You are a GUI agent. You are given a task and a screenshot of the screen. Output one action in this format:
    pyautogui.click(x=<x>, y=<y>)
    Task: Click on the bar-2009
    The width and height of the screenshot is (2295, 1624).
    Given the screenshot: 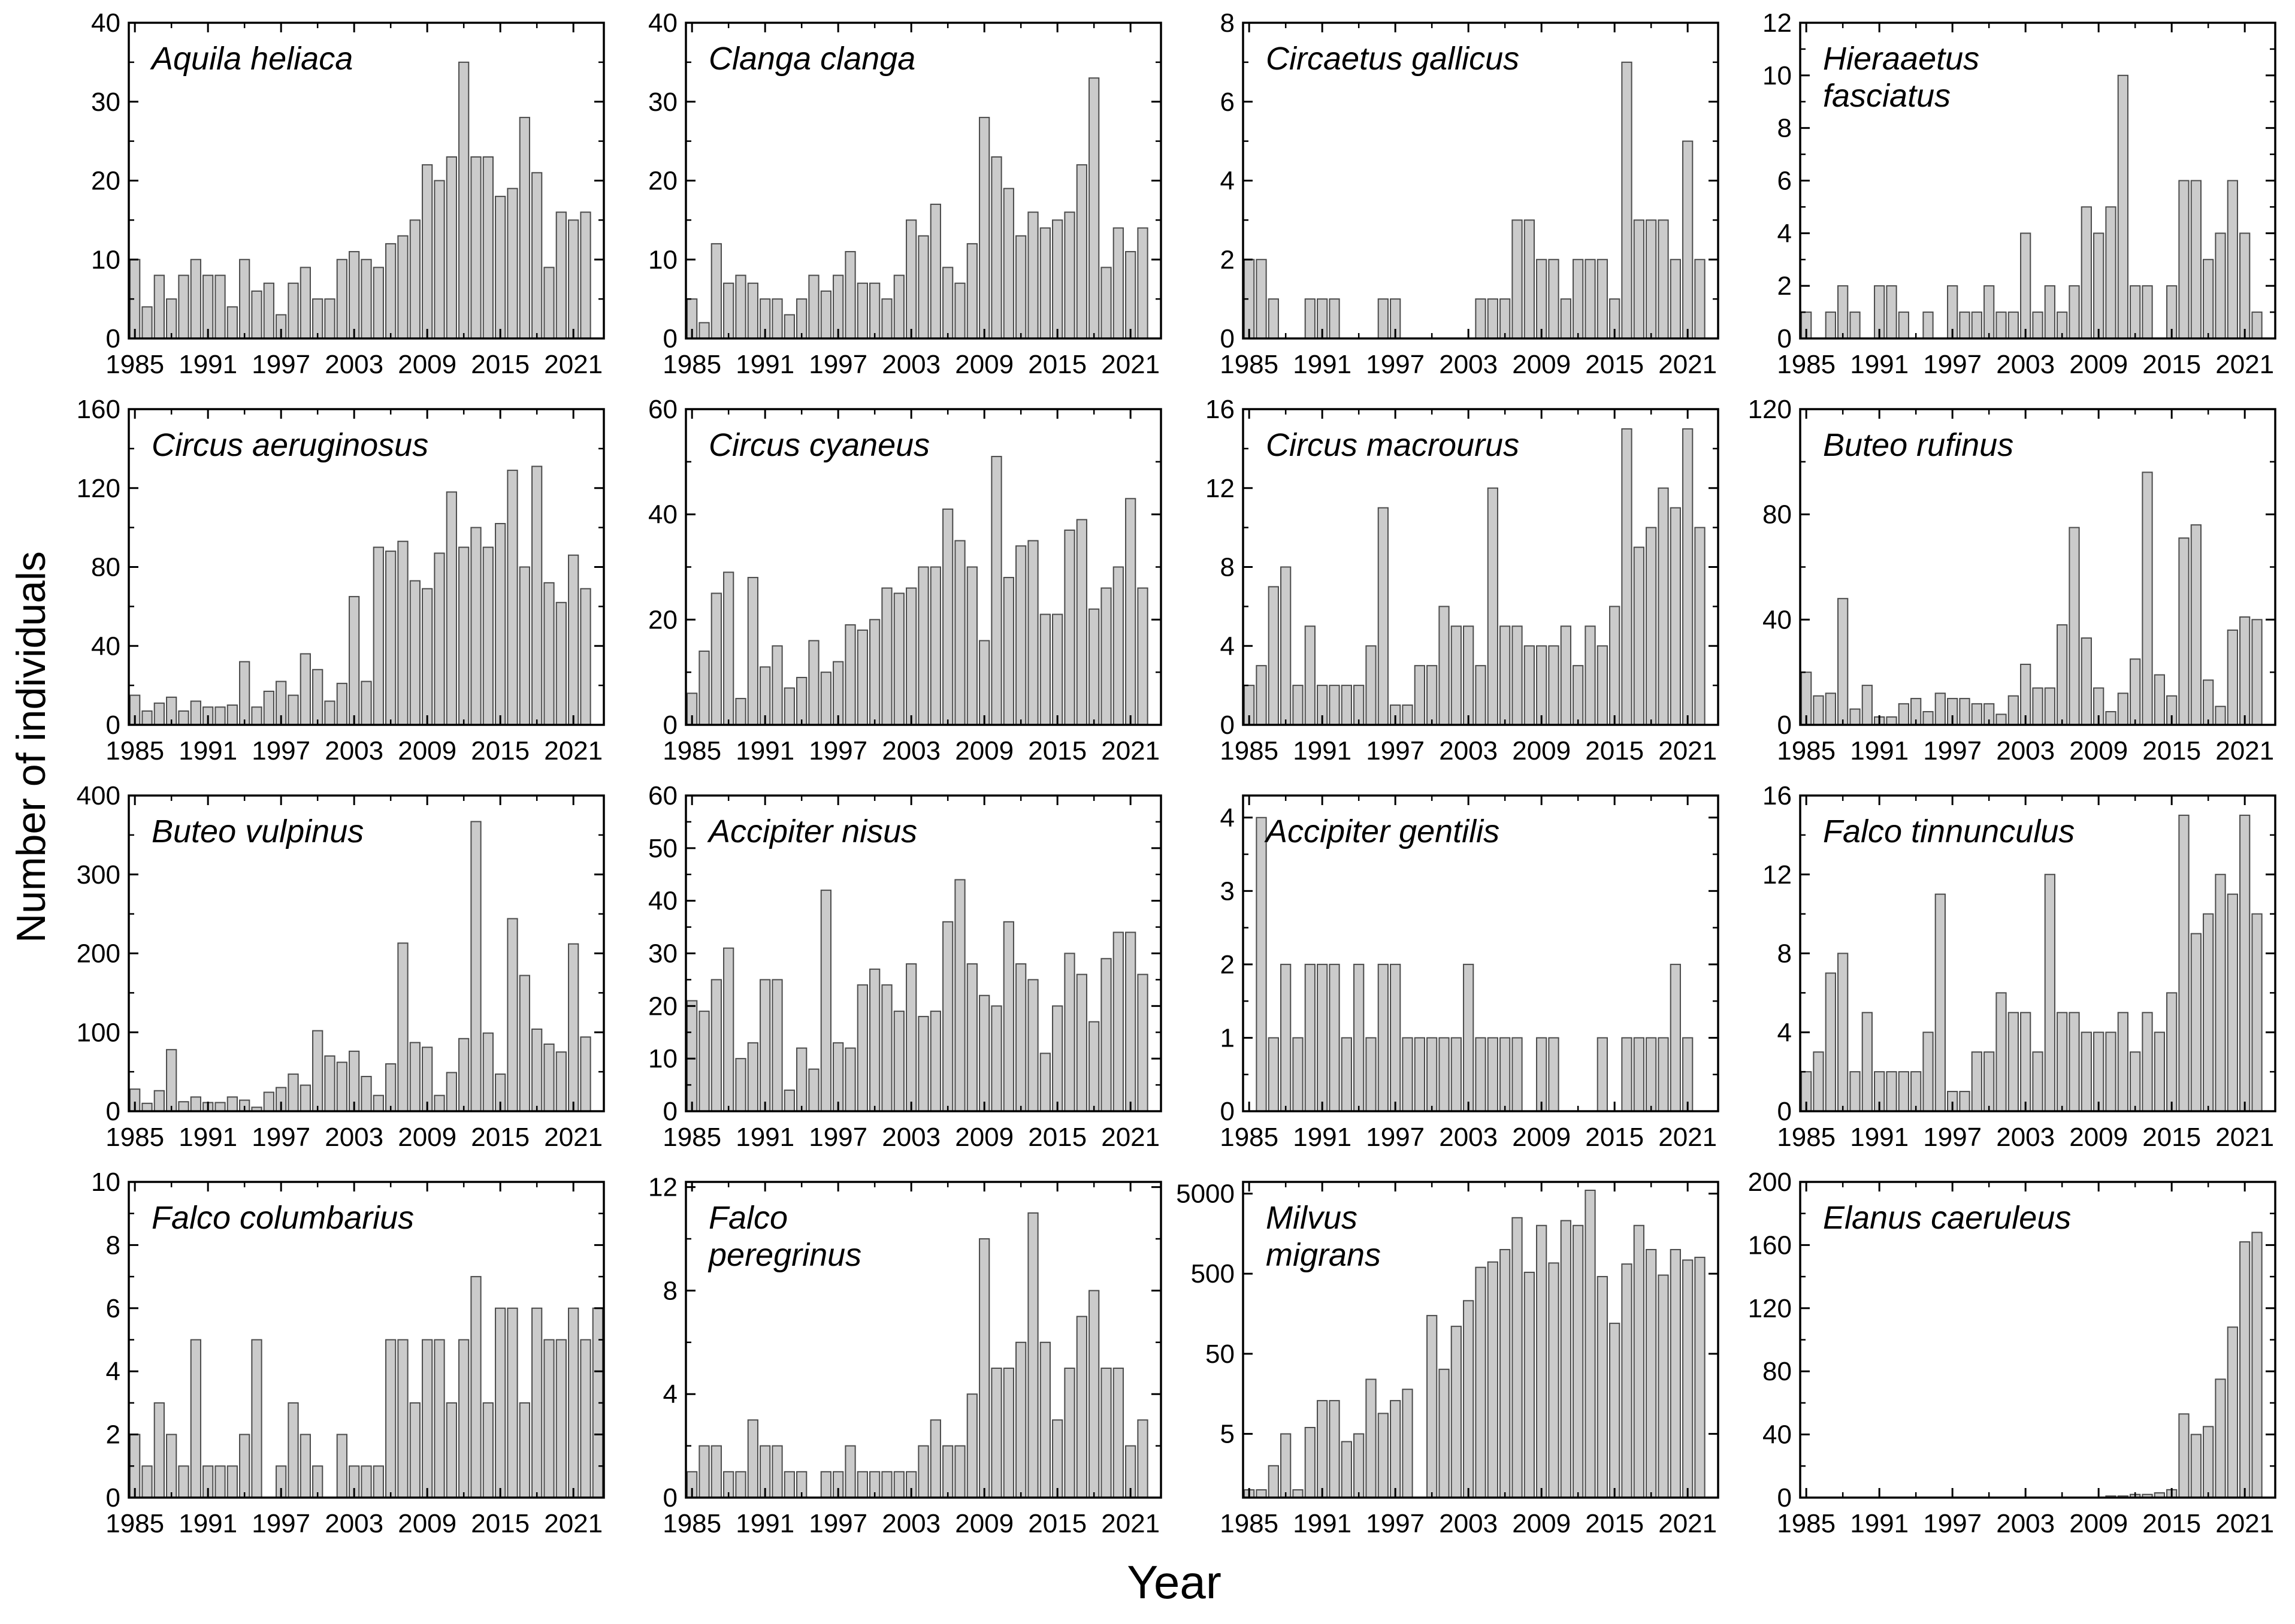 What is the action you would take?
    pyautogui.click(x=985, y=1053)
    